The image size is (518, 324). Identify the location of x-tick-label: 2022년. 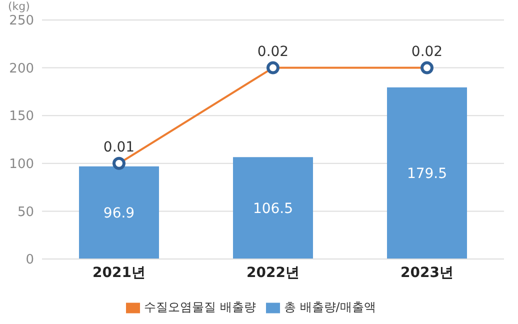
(273, 272).